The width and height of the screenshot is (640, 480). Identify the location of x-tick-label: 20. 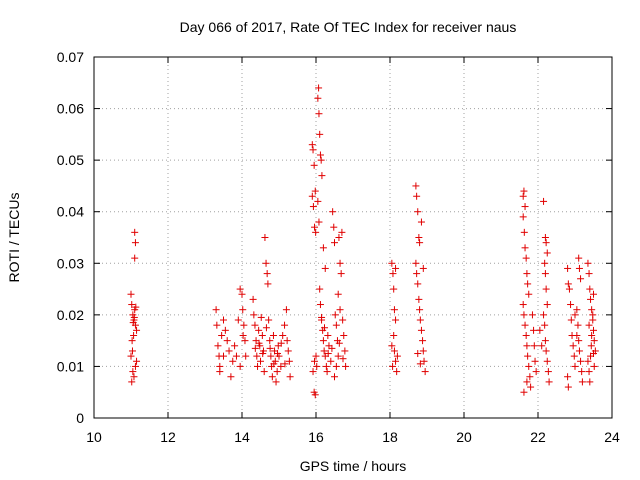
(464, 437).